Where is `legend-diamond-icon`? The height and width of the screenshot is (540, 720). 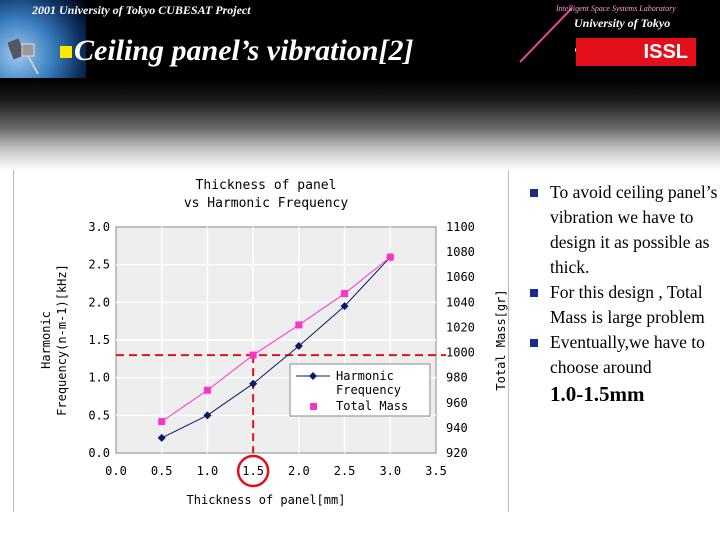
legend-diamond-icon is located at coordinates (313, 376).